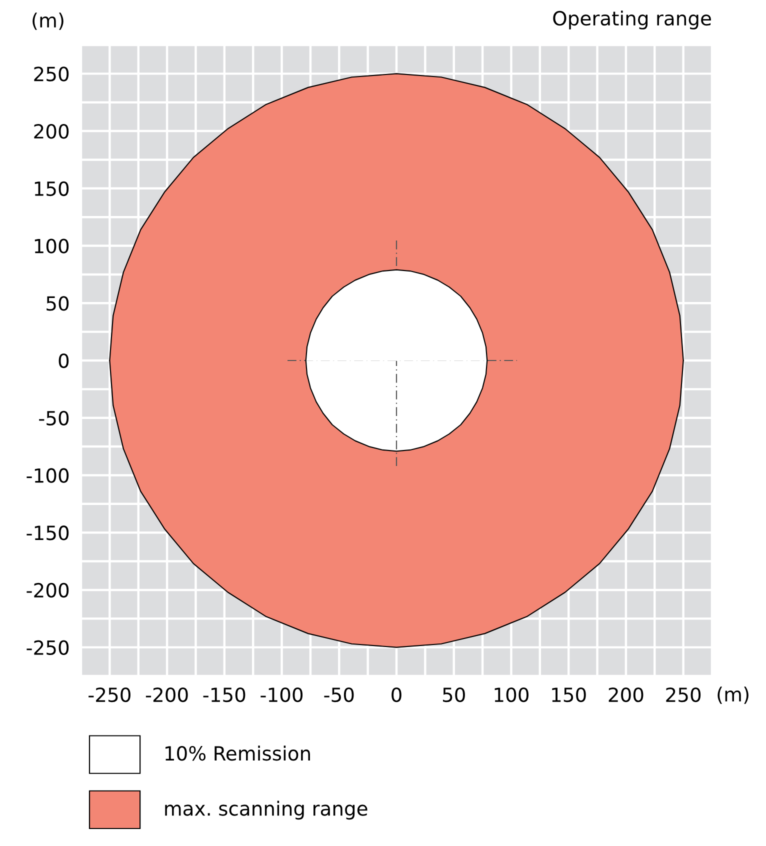 The height and width of the screenshot is (846, 766). Describe the element at coordinates (51, 74) in the screenshot. I see `y-tick-label: 250` at that location.